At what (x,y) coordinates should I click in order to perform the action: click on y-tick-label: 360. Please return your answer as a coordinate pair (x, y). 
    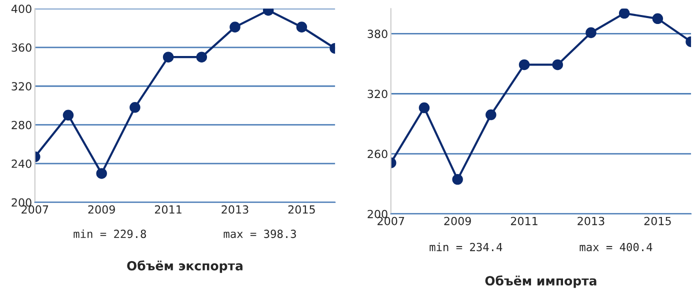
    Looking at the image, I should click on (22, 47).